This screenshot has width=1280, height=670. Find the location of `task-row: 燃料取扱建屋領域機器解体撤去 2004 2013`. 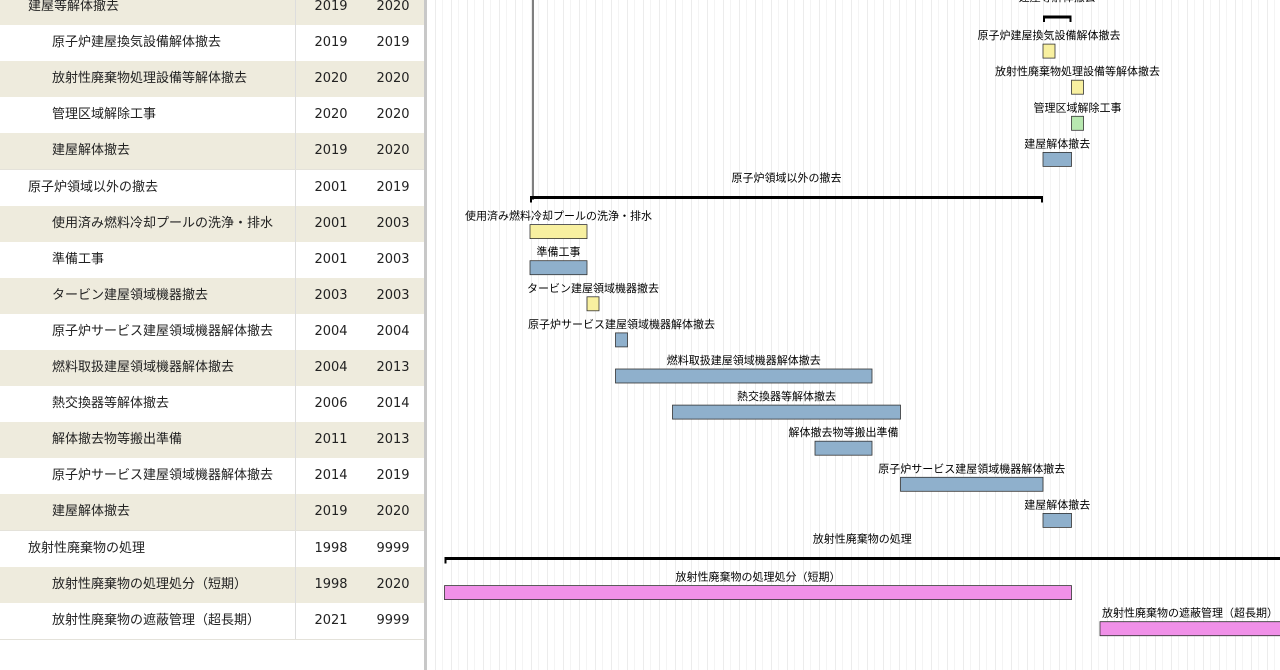

task-row: 燃料取扱建屋領域機器解体撤去 2004 2013 is located at coordinates (212, 368).